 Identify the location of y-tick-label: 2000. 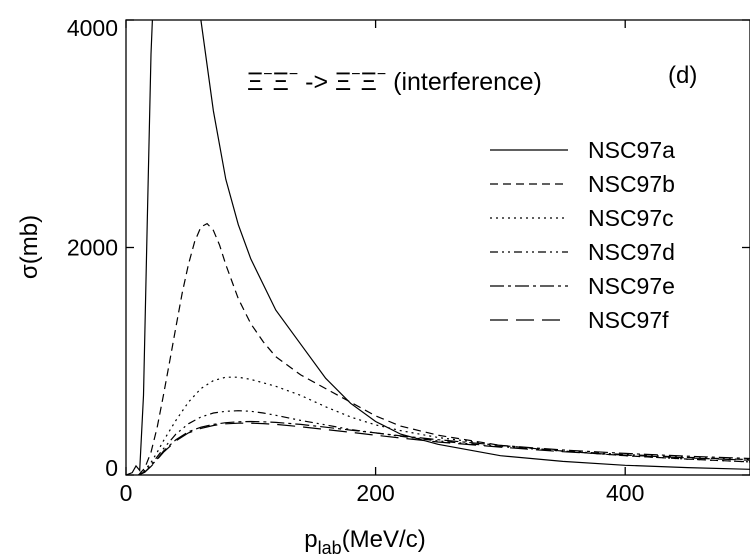
(92, 248).